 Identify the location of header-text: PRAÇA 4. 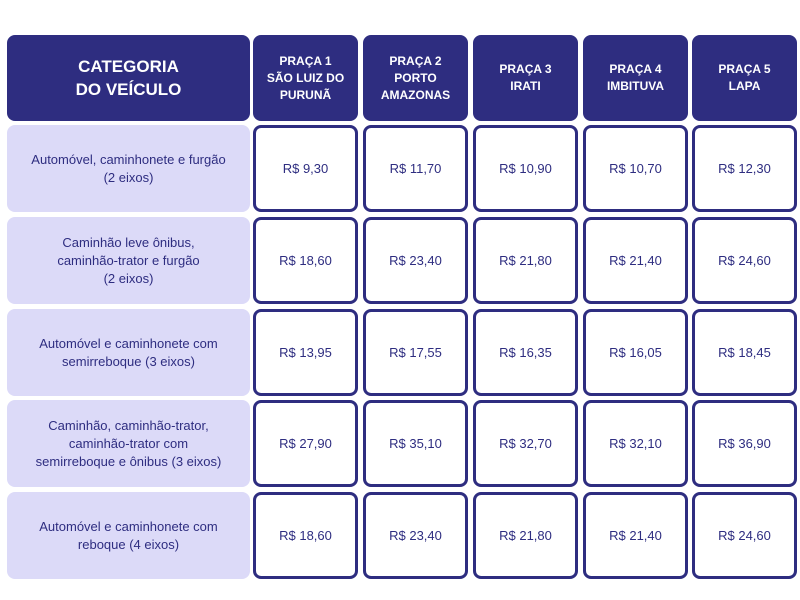
(635, 69).